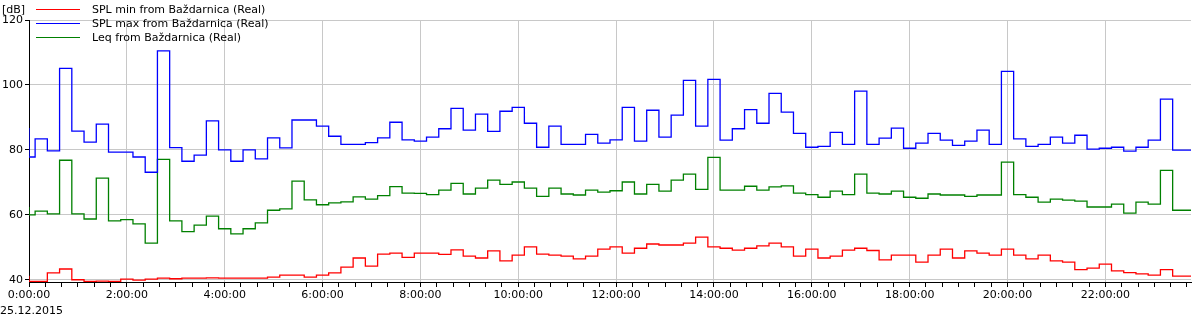 Image resolution: width=1194 pixels, height=321 pixels. I want to click on legend-label: SPL max from Baždarnica (Real), so click(180, 23).